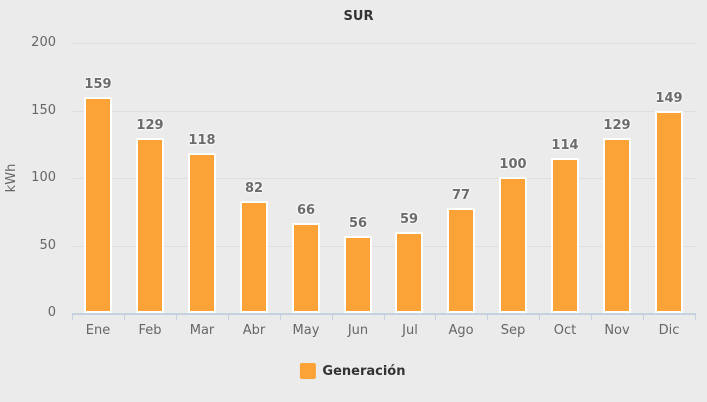  Describe the element at coordinates (43, 110) in the screenshot. I see `y-tick-label-150: 150` at that location.